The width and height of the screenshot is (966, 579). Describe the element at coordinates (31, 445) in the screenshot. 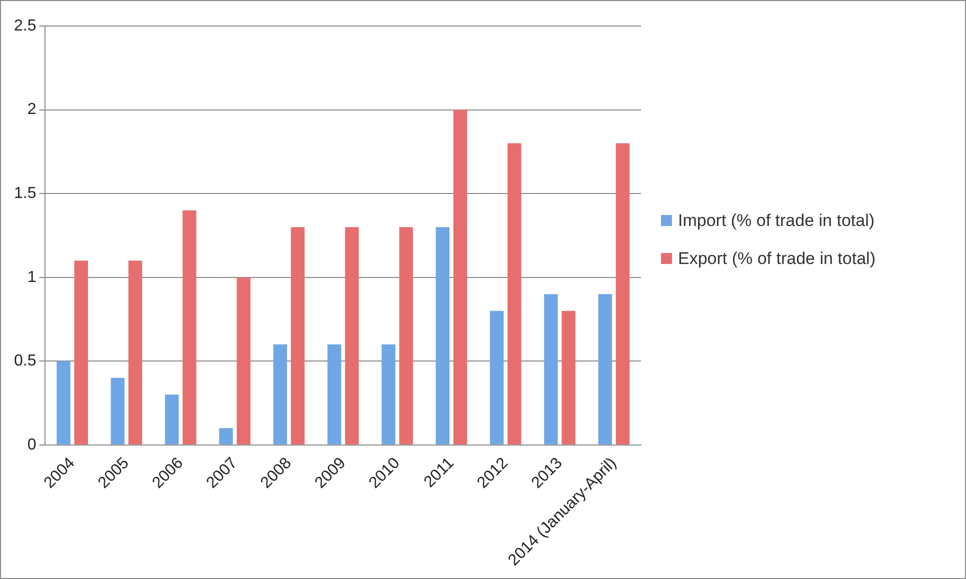

I see `y-tick-label: 0` at that location.